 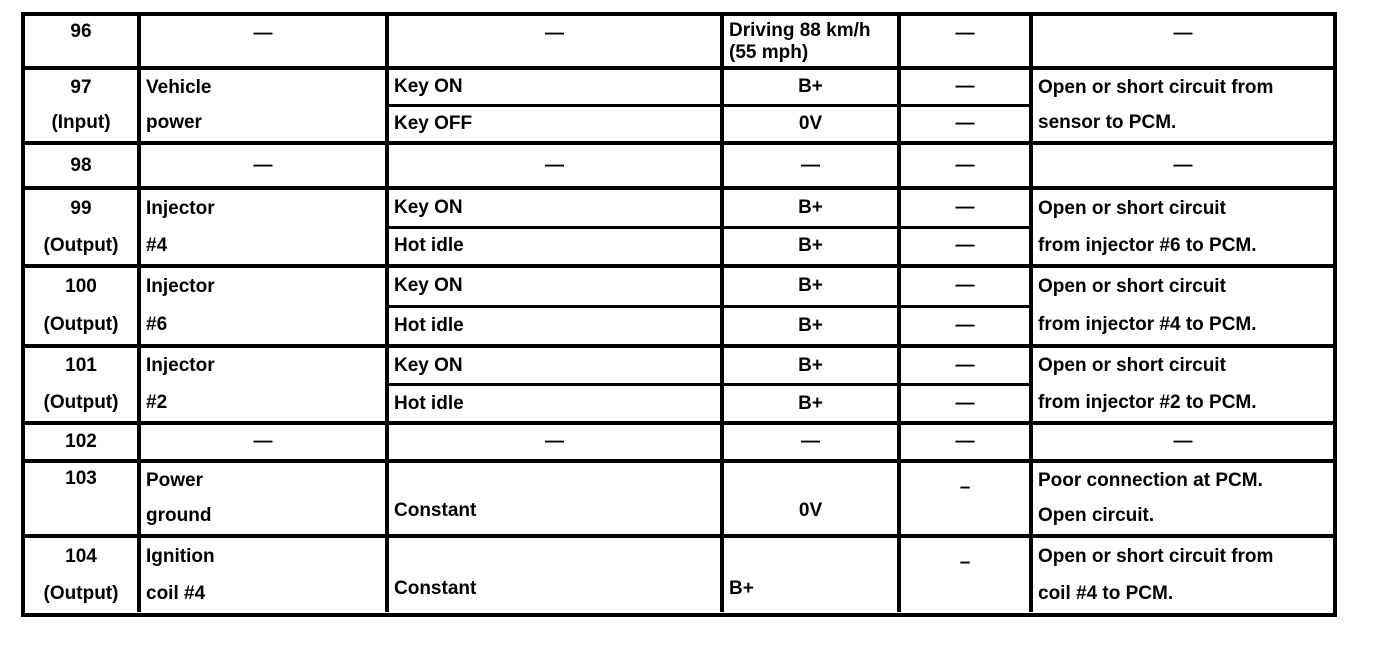 I want to click on pin-number: 96, so click(x=81, y=31).